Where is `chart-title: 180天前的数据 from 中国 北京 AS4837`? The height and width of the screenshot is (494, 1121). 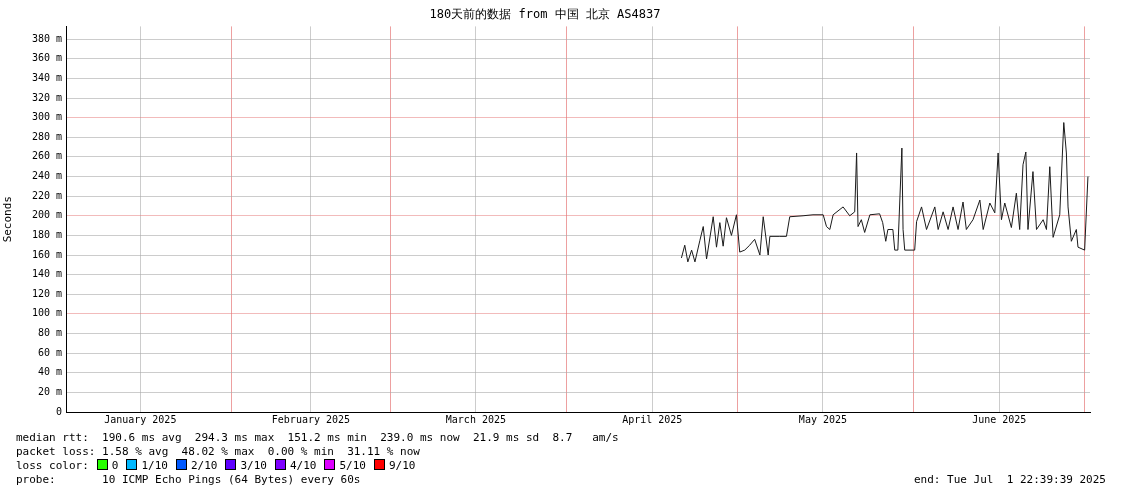
chart-title: 180天前的数据 from 中国 北京 AS4837 is located at coordinates (545, 14).